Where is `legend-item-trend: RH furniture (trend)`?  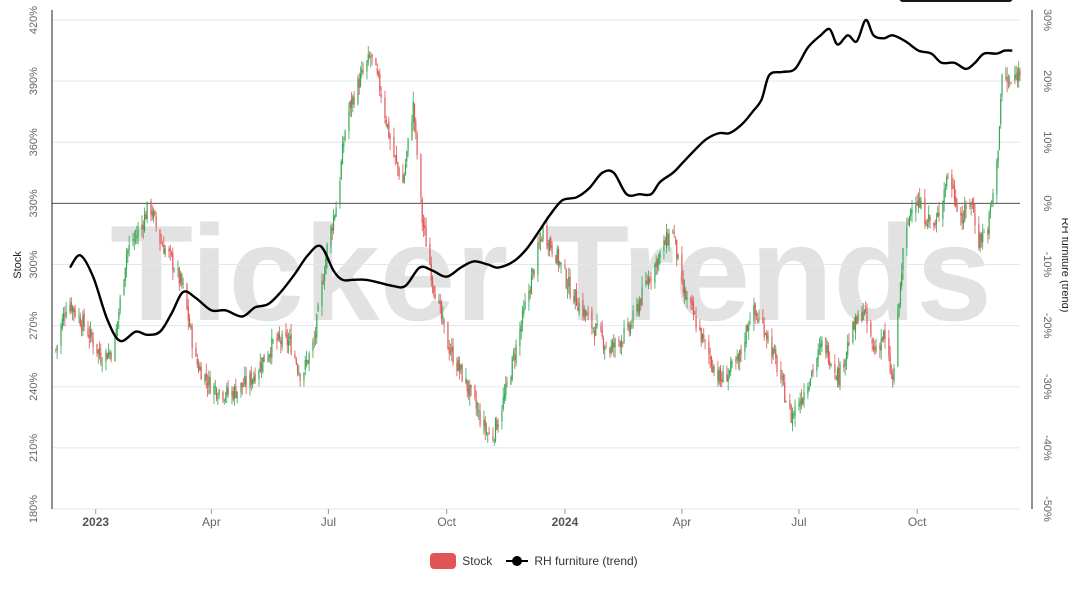 legend-item-trend: RH furniture (trend) is located at coordinates (572, 561).